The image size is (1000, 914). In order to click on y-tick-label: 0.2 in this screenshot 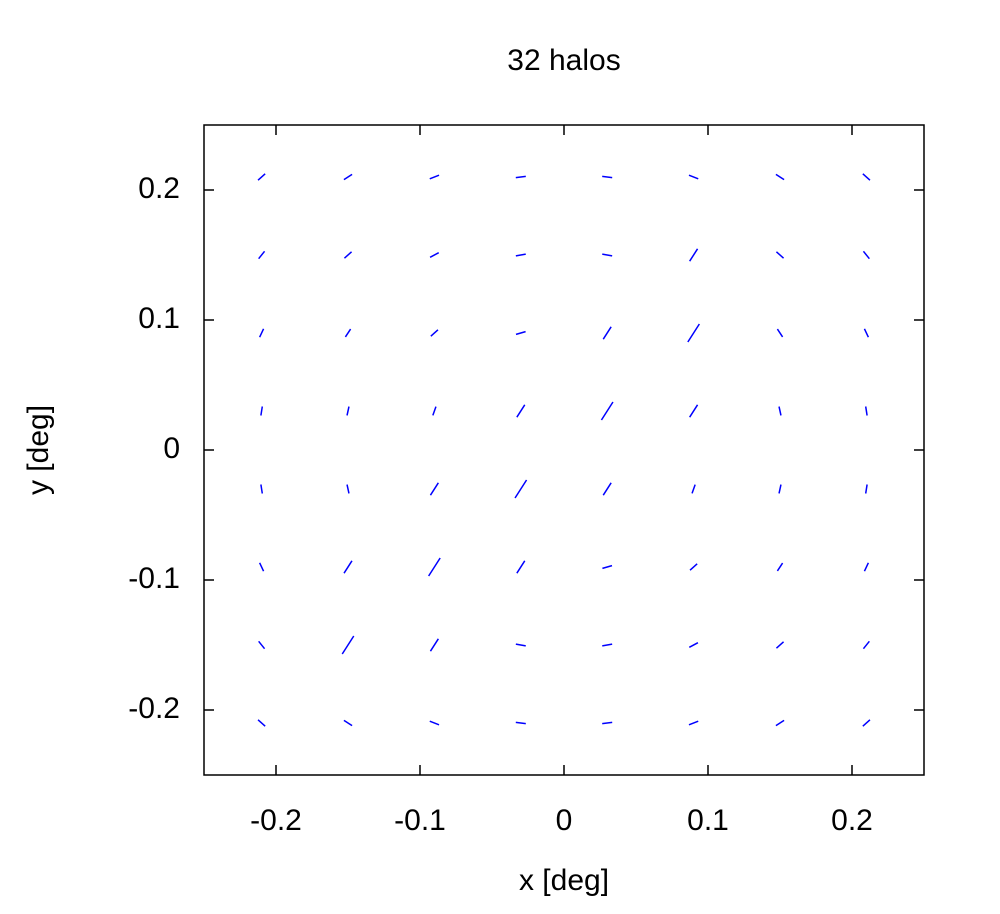, I will do `click(159, 188)`.